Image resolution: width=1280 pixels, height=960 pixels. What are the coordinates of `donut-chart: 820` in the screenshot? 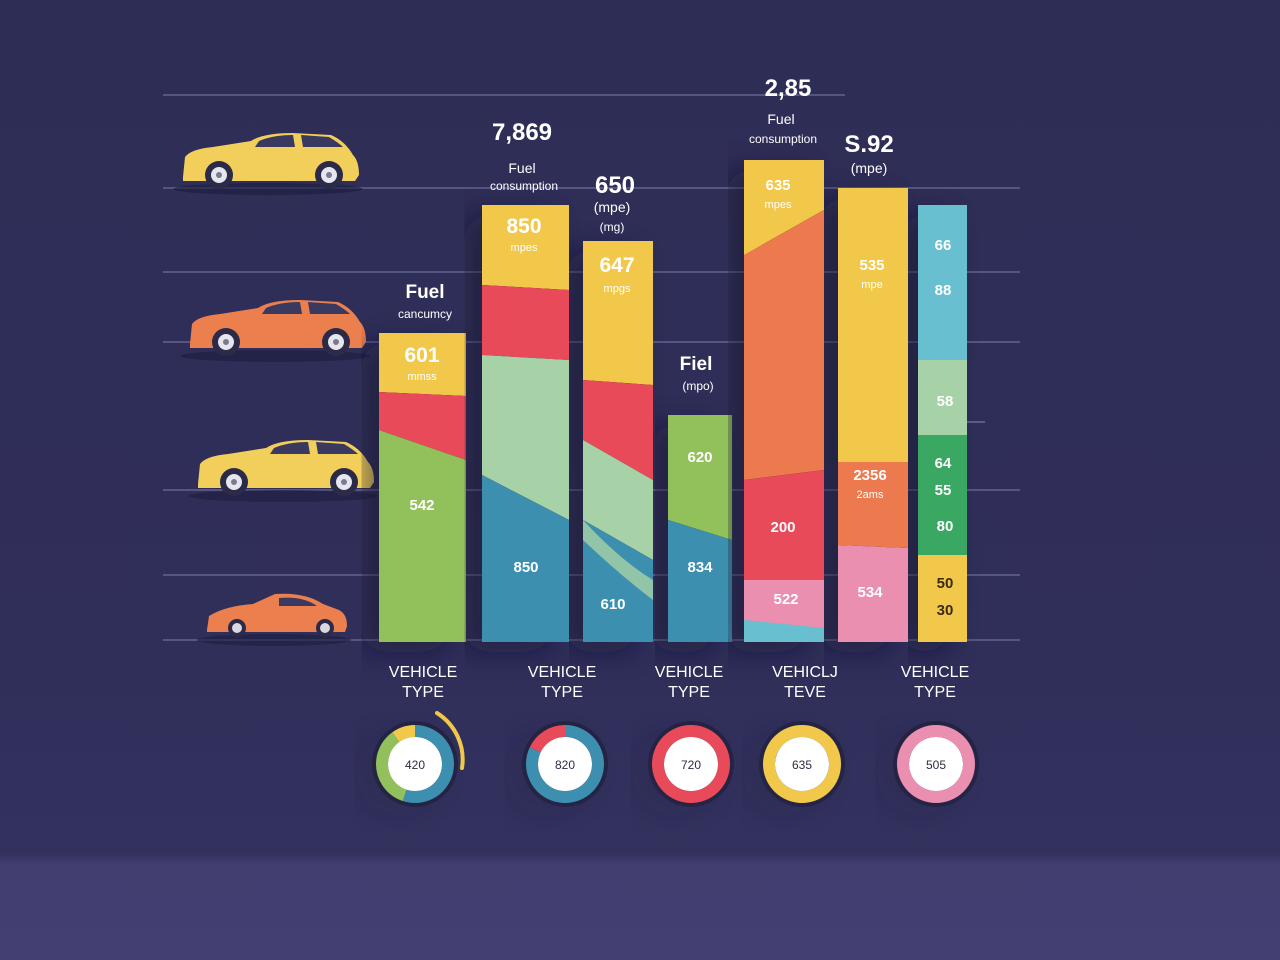 It's located at (565, 764).